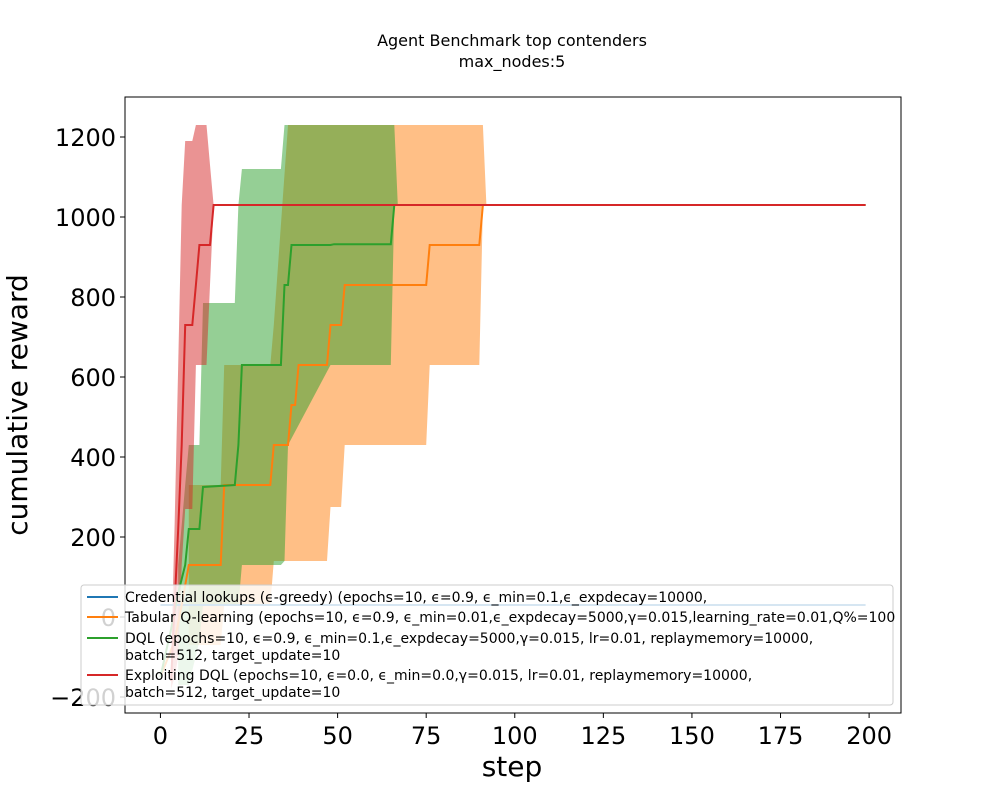  What do you see at coordinates (512, 40) in the screenshot?
I see `chart-title: Agent Benchmark top contenders` at bounding box center [512, 40].